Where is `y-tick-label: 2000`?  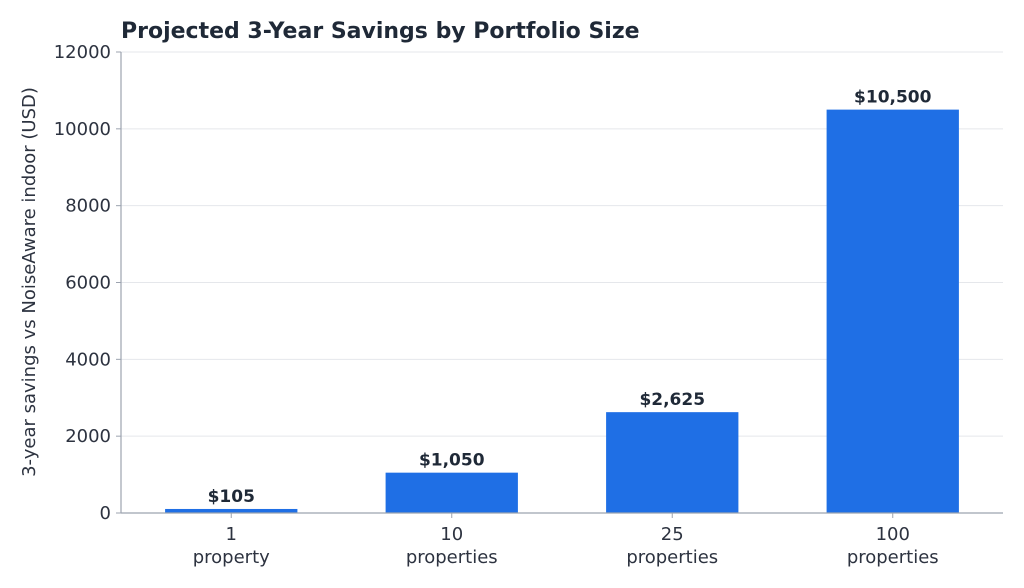 y-tick-label: 2000 is located at coordinates (88, 436).